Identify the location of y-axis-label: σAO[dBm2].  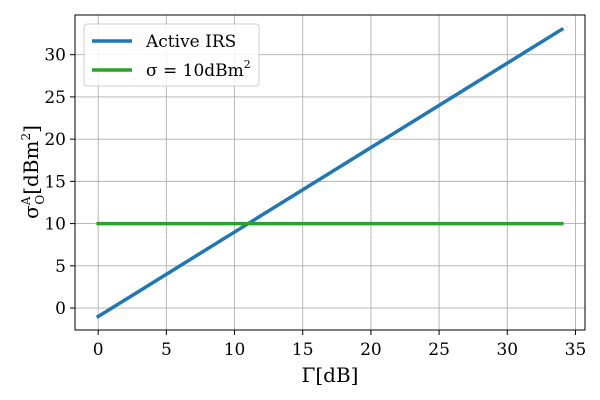
(33, 172).